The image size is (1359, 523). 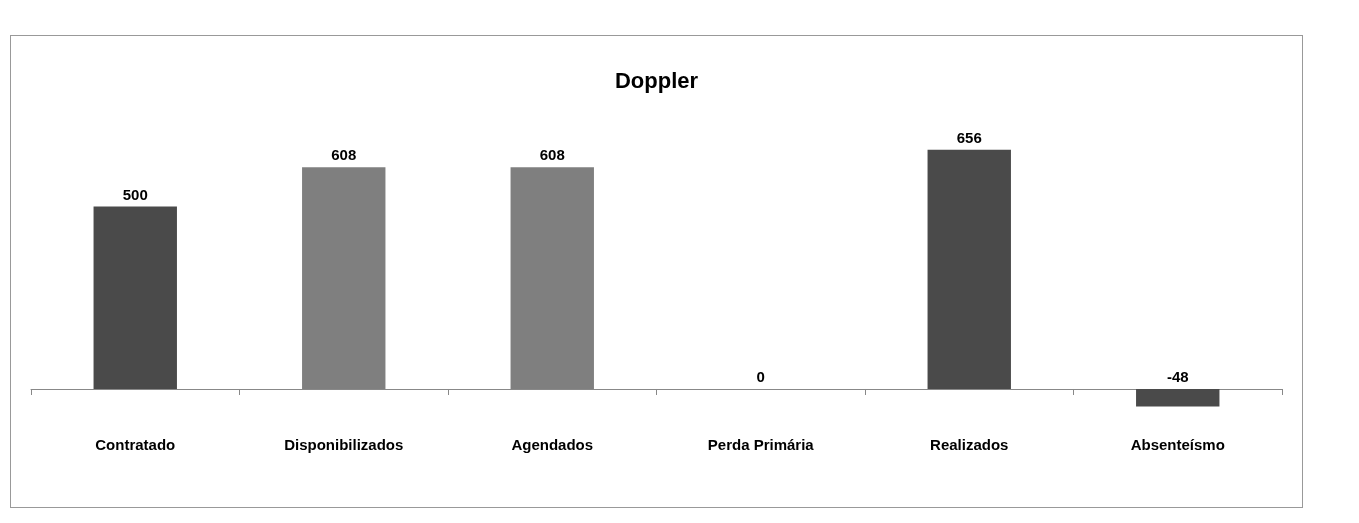 I want to click on x-tick-label: Contratado, so click(x=135, y=444).